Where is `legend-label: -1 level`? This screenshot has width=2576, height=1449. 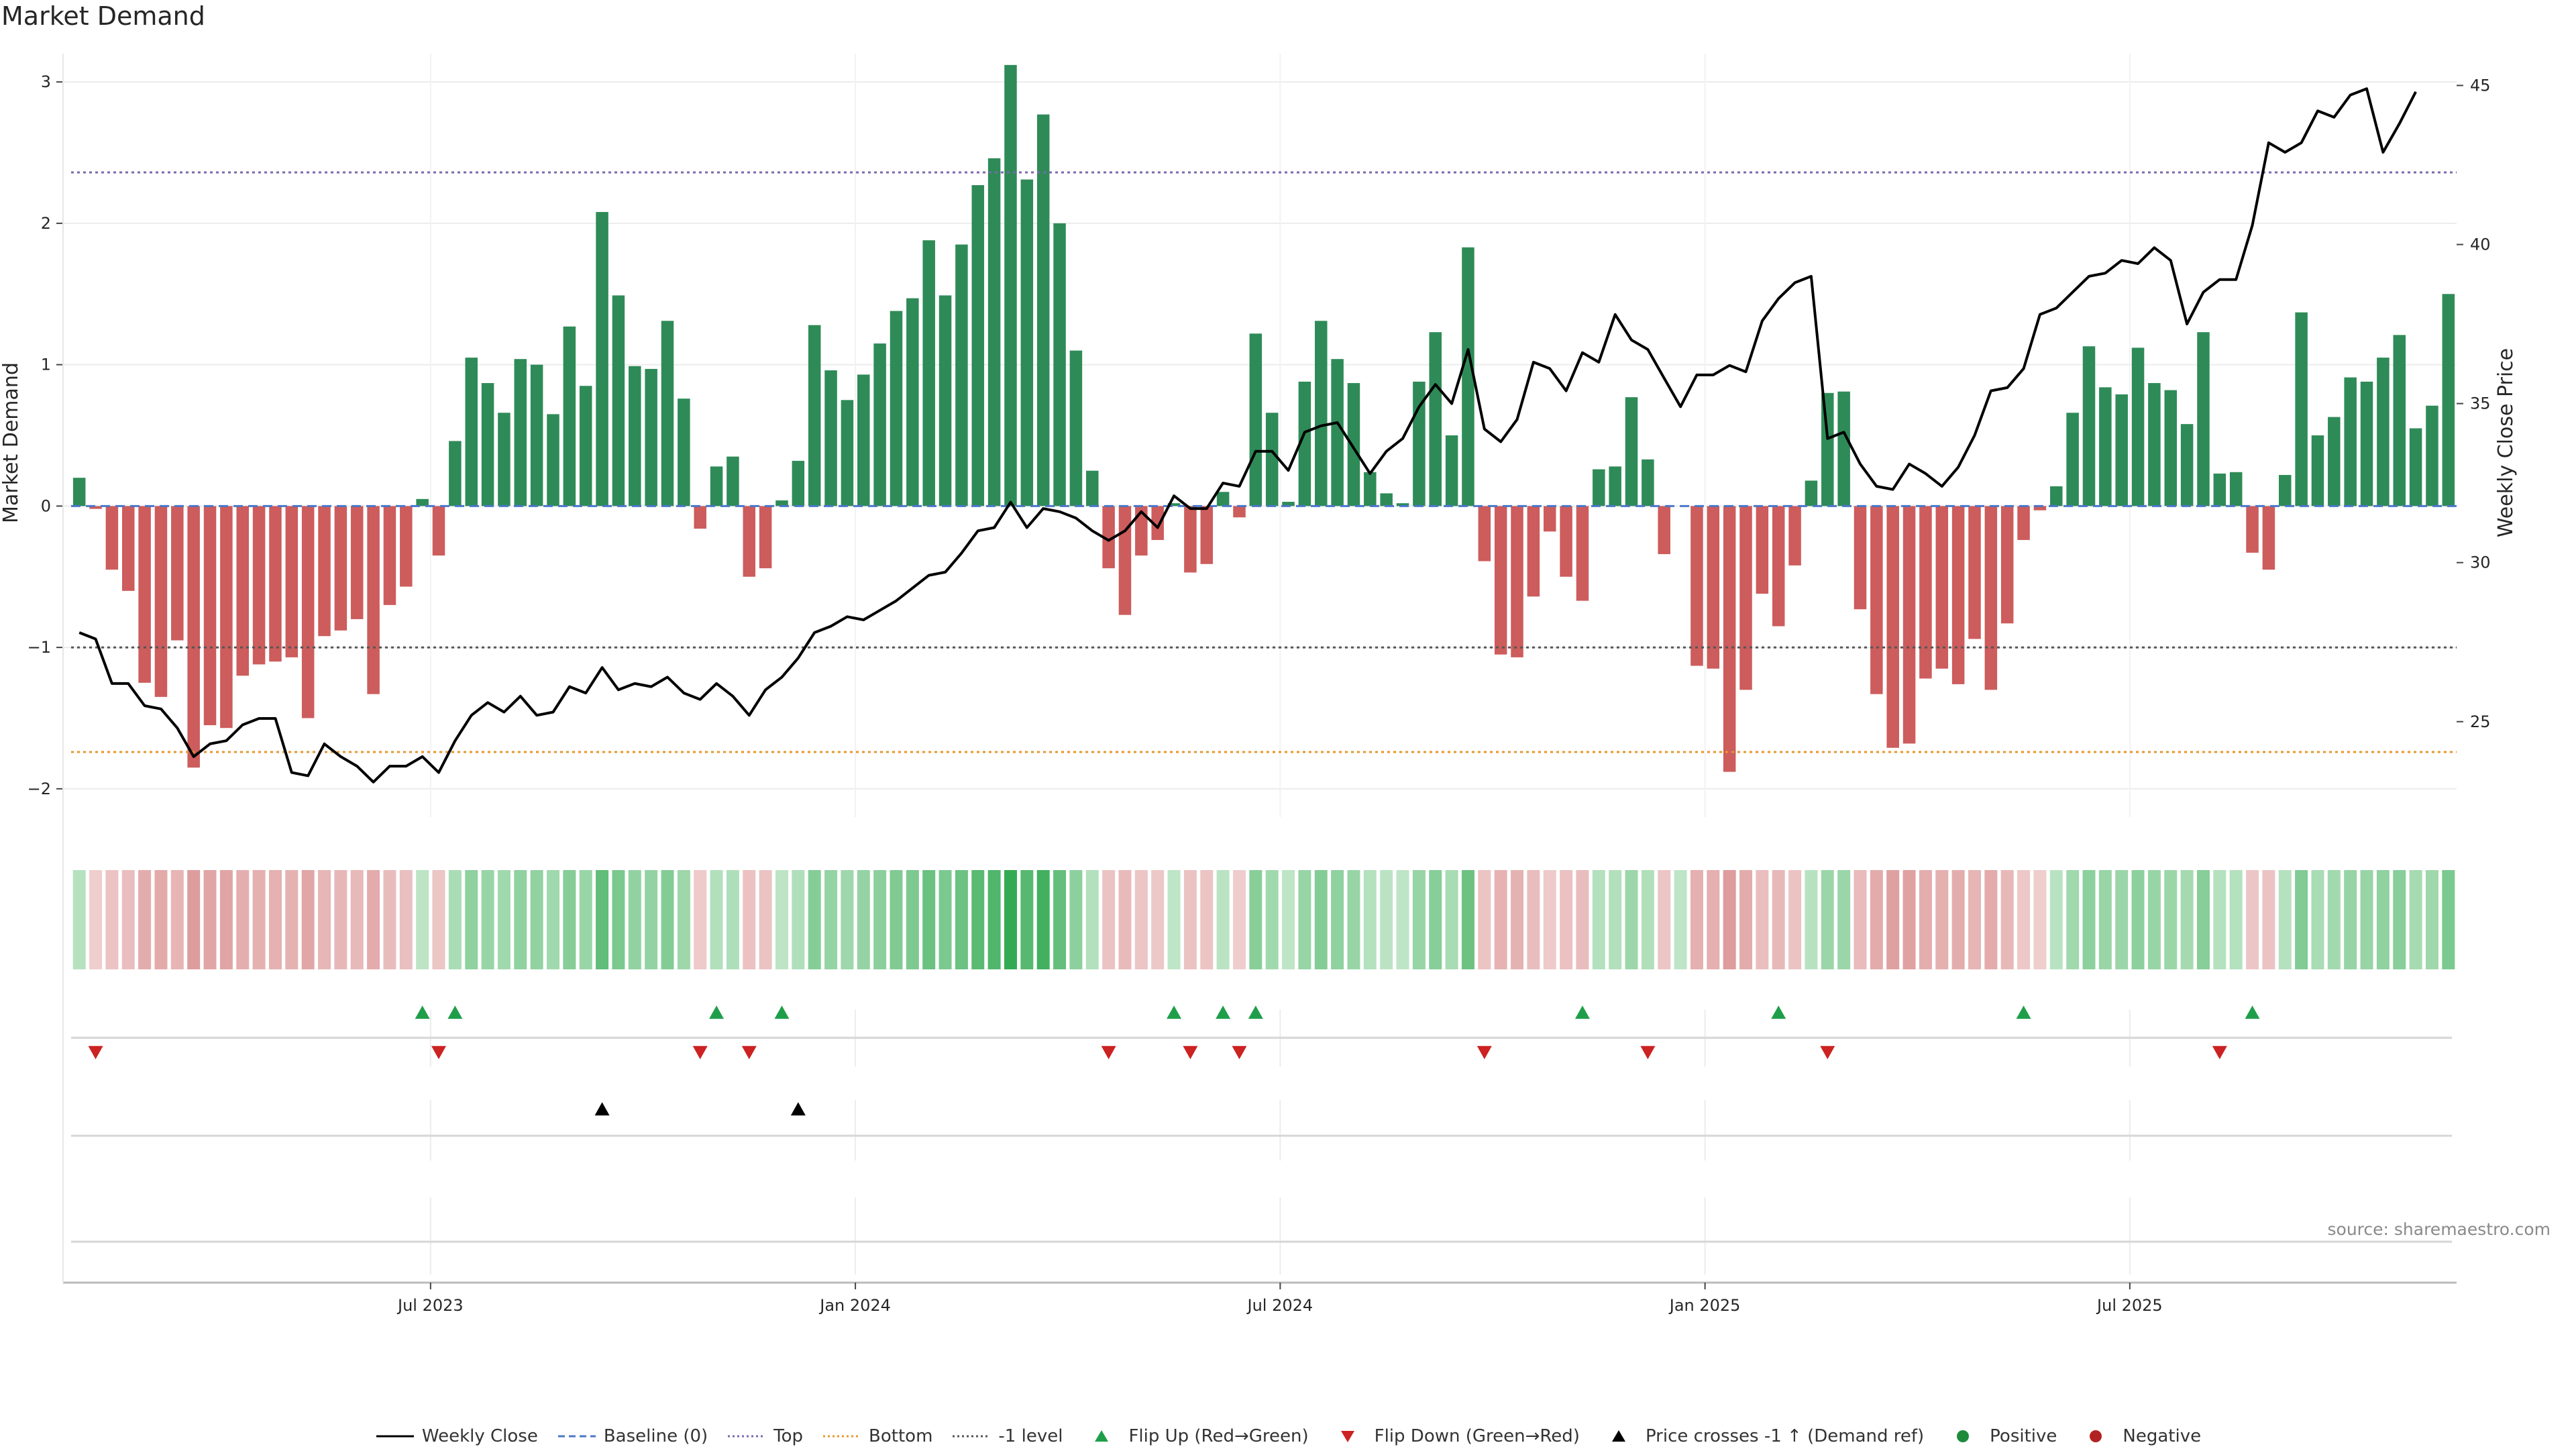
legend-label: -1 level is located at coordinates (1030, 1436).